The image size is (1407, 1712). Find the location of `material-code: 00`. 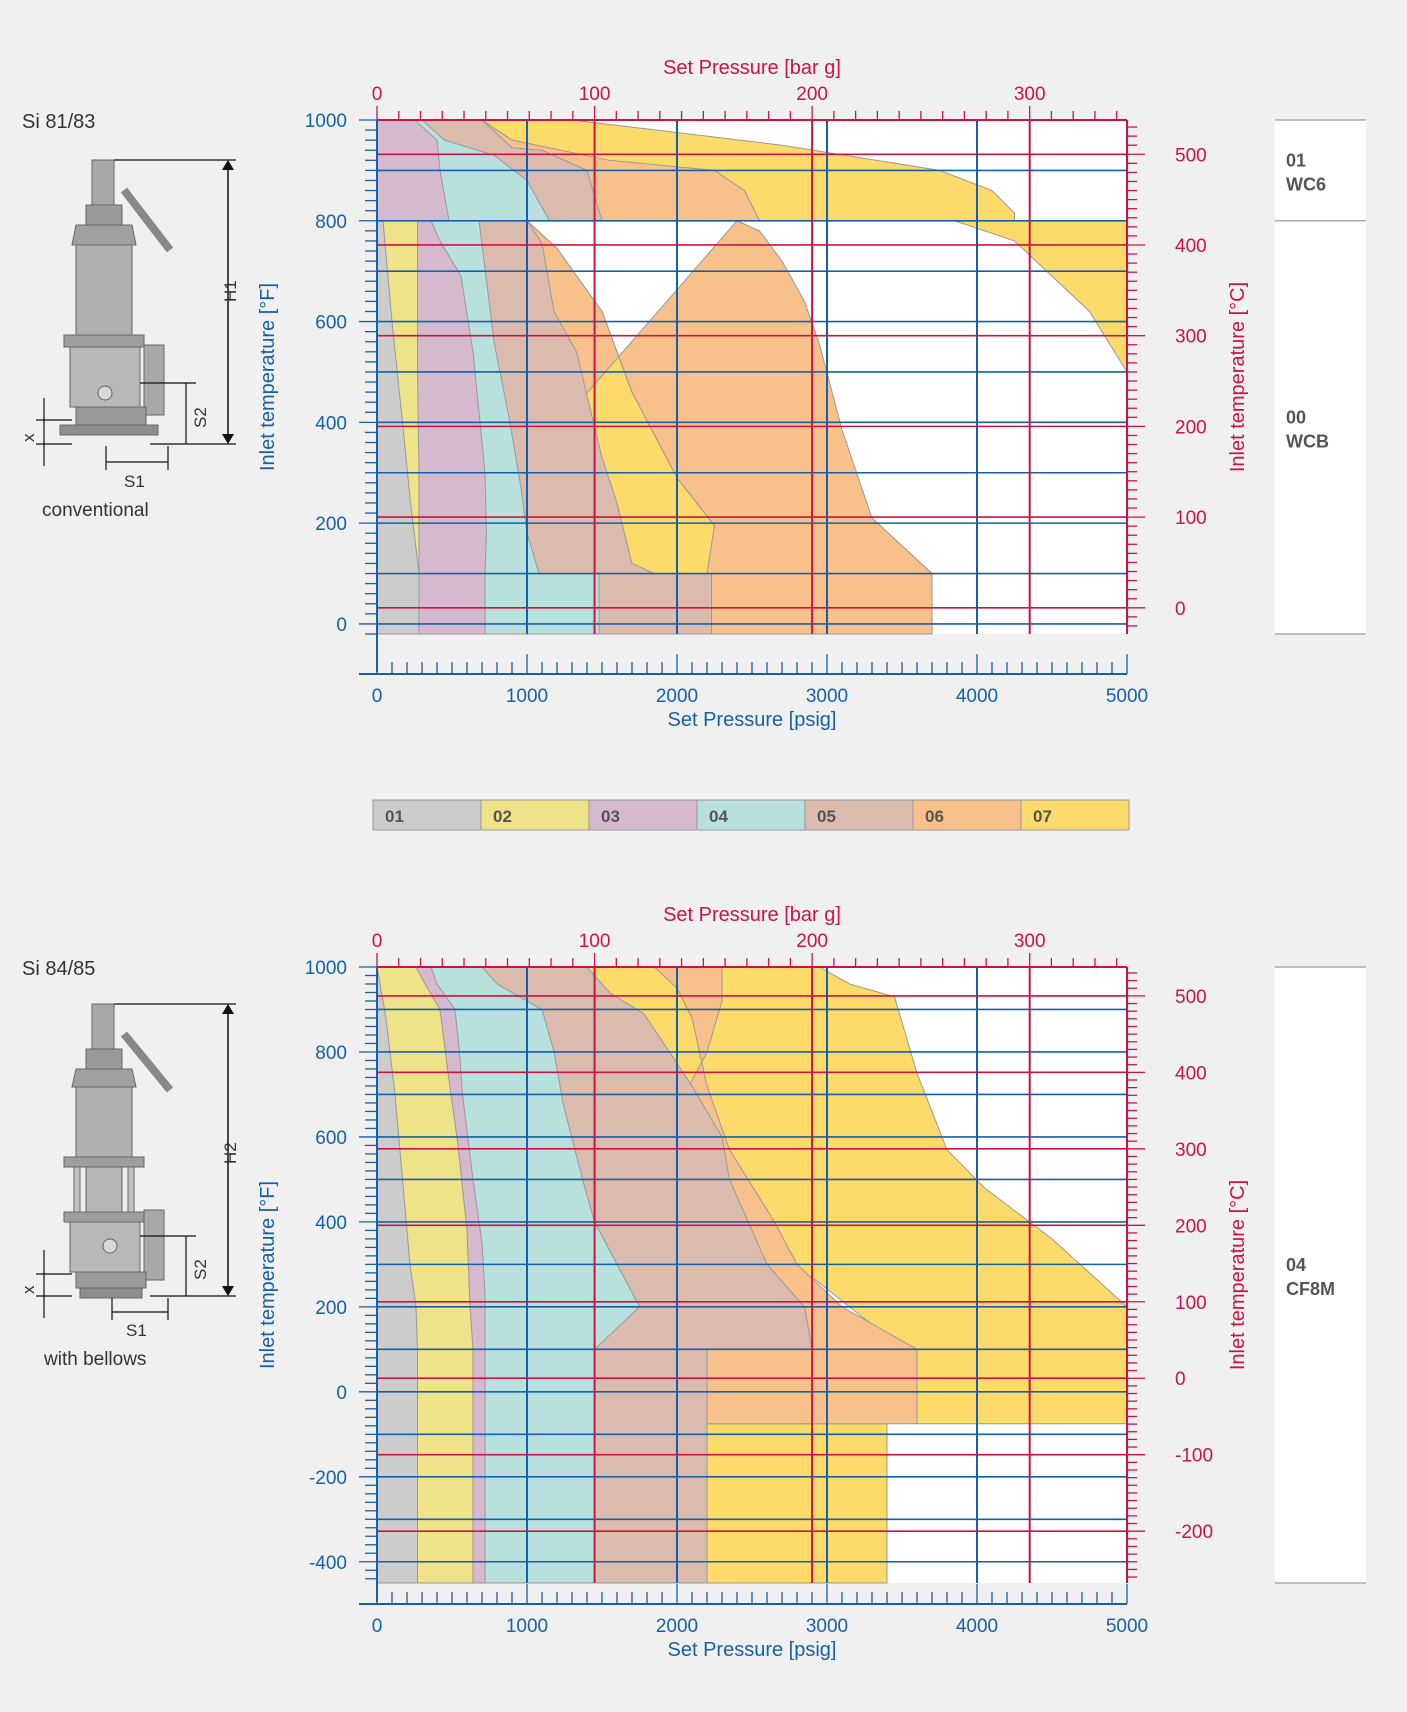

material-code: 00 is located at coordinates (1296, 417).